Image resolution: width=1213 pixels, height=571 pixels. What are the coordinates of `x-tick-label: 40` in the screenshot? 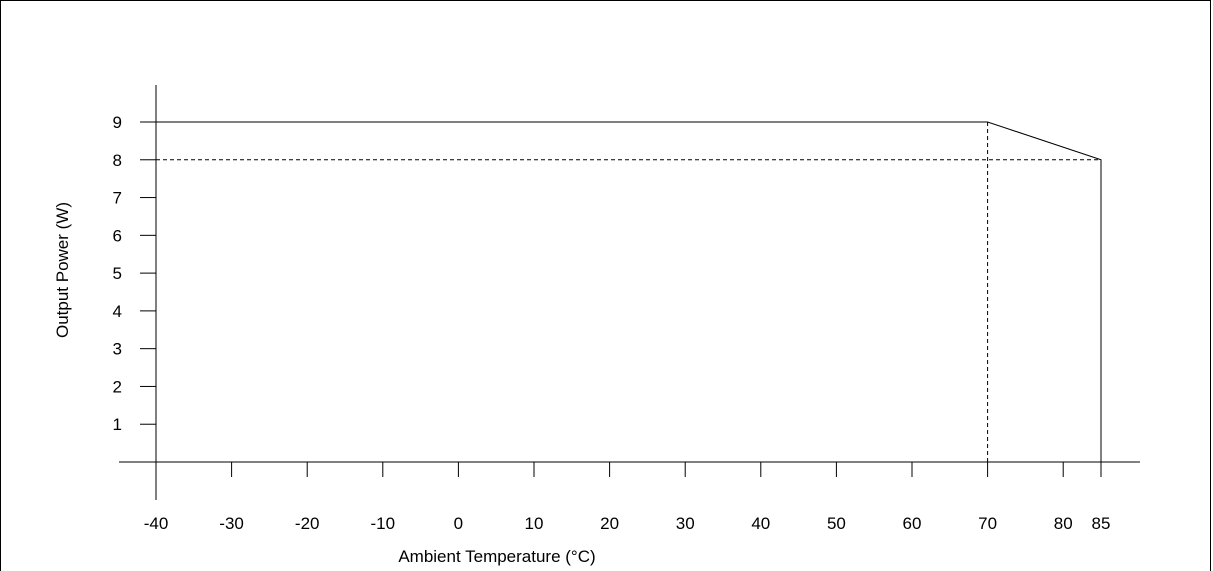 It's located at (760, 523).